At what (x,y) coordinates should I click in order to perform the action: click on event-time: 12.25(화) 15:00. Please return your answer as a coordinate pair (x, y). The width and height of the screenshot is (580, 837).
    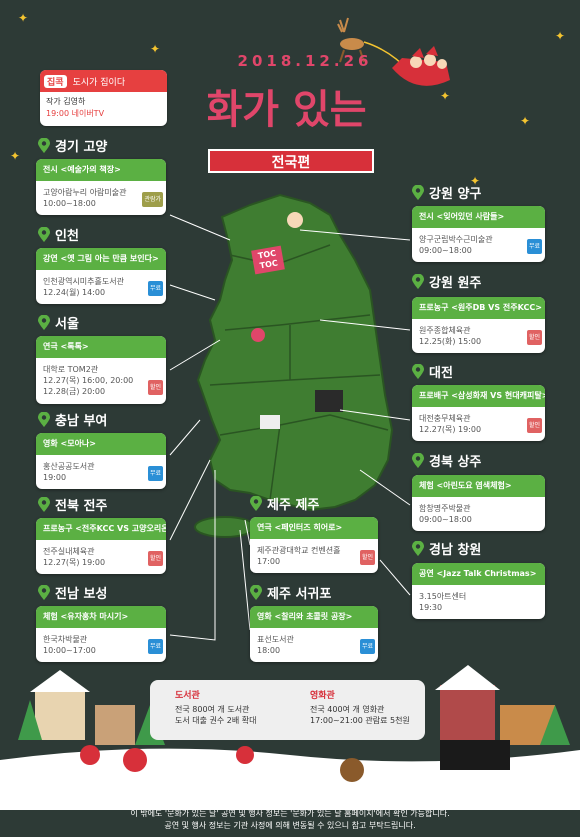
    Looking at the image, I should click on (450, 341).